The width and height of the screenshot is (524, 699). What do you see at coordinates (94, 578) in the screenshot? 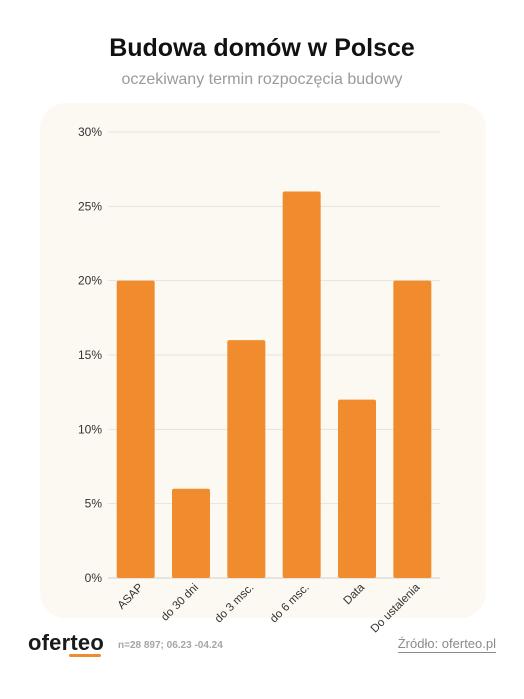
I see `y-tick-label: 0%` at bounding box center [94, 578].